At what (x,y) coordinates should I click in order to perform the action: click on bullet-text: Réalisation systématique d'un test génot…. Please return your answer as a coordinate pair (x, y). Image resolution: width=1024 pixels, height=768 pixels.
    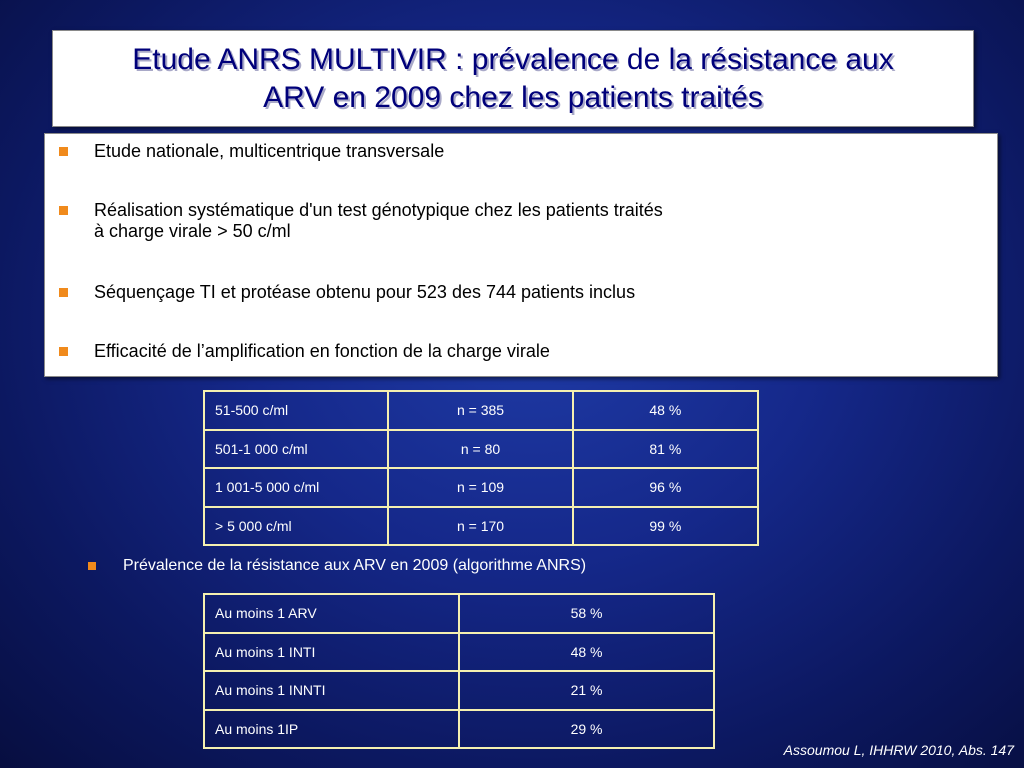
    Looking at the image, I should click on (378, 210).